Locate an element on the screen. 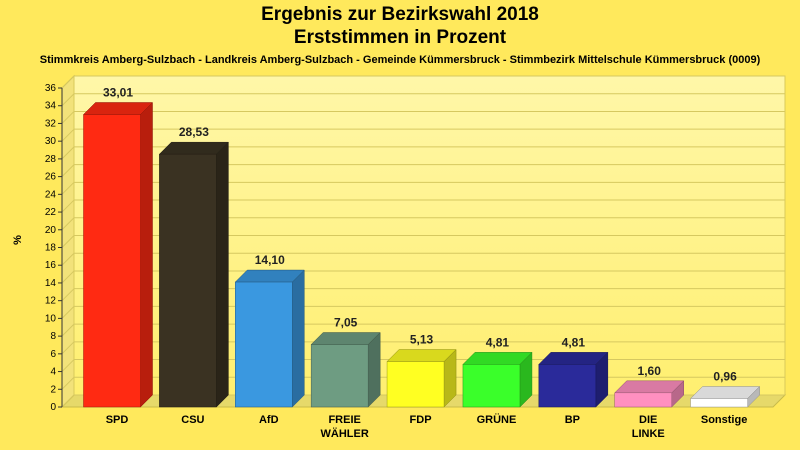  value-label: 28,53 is located at coordinates (194, 132).